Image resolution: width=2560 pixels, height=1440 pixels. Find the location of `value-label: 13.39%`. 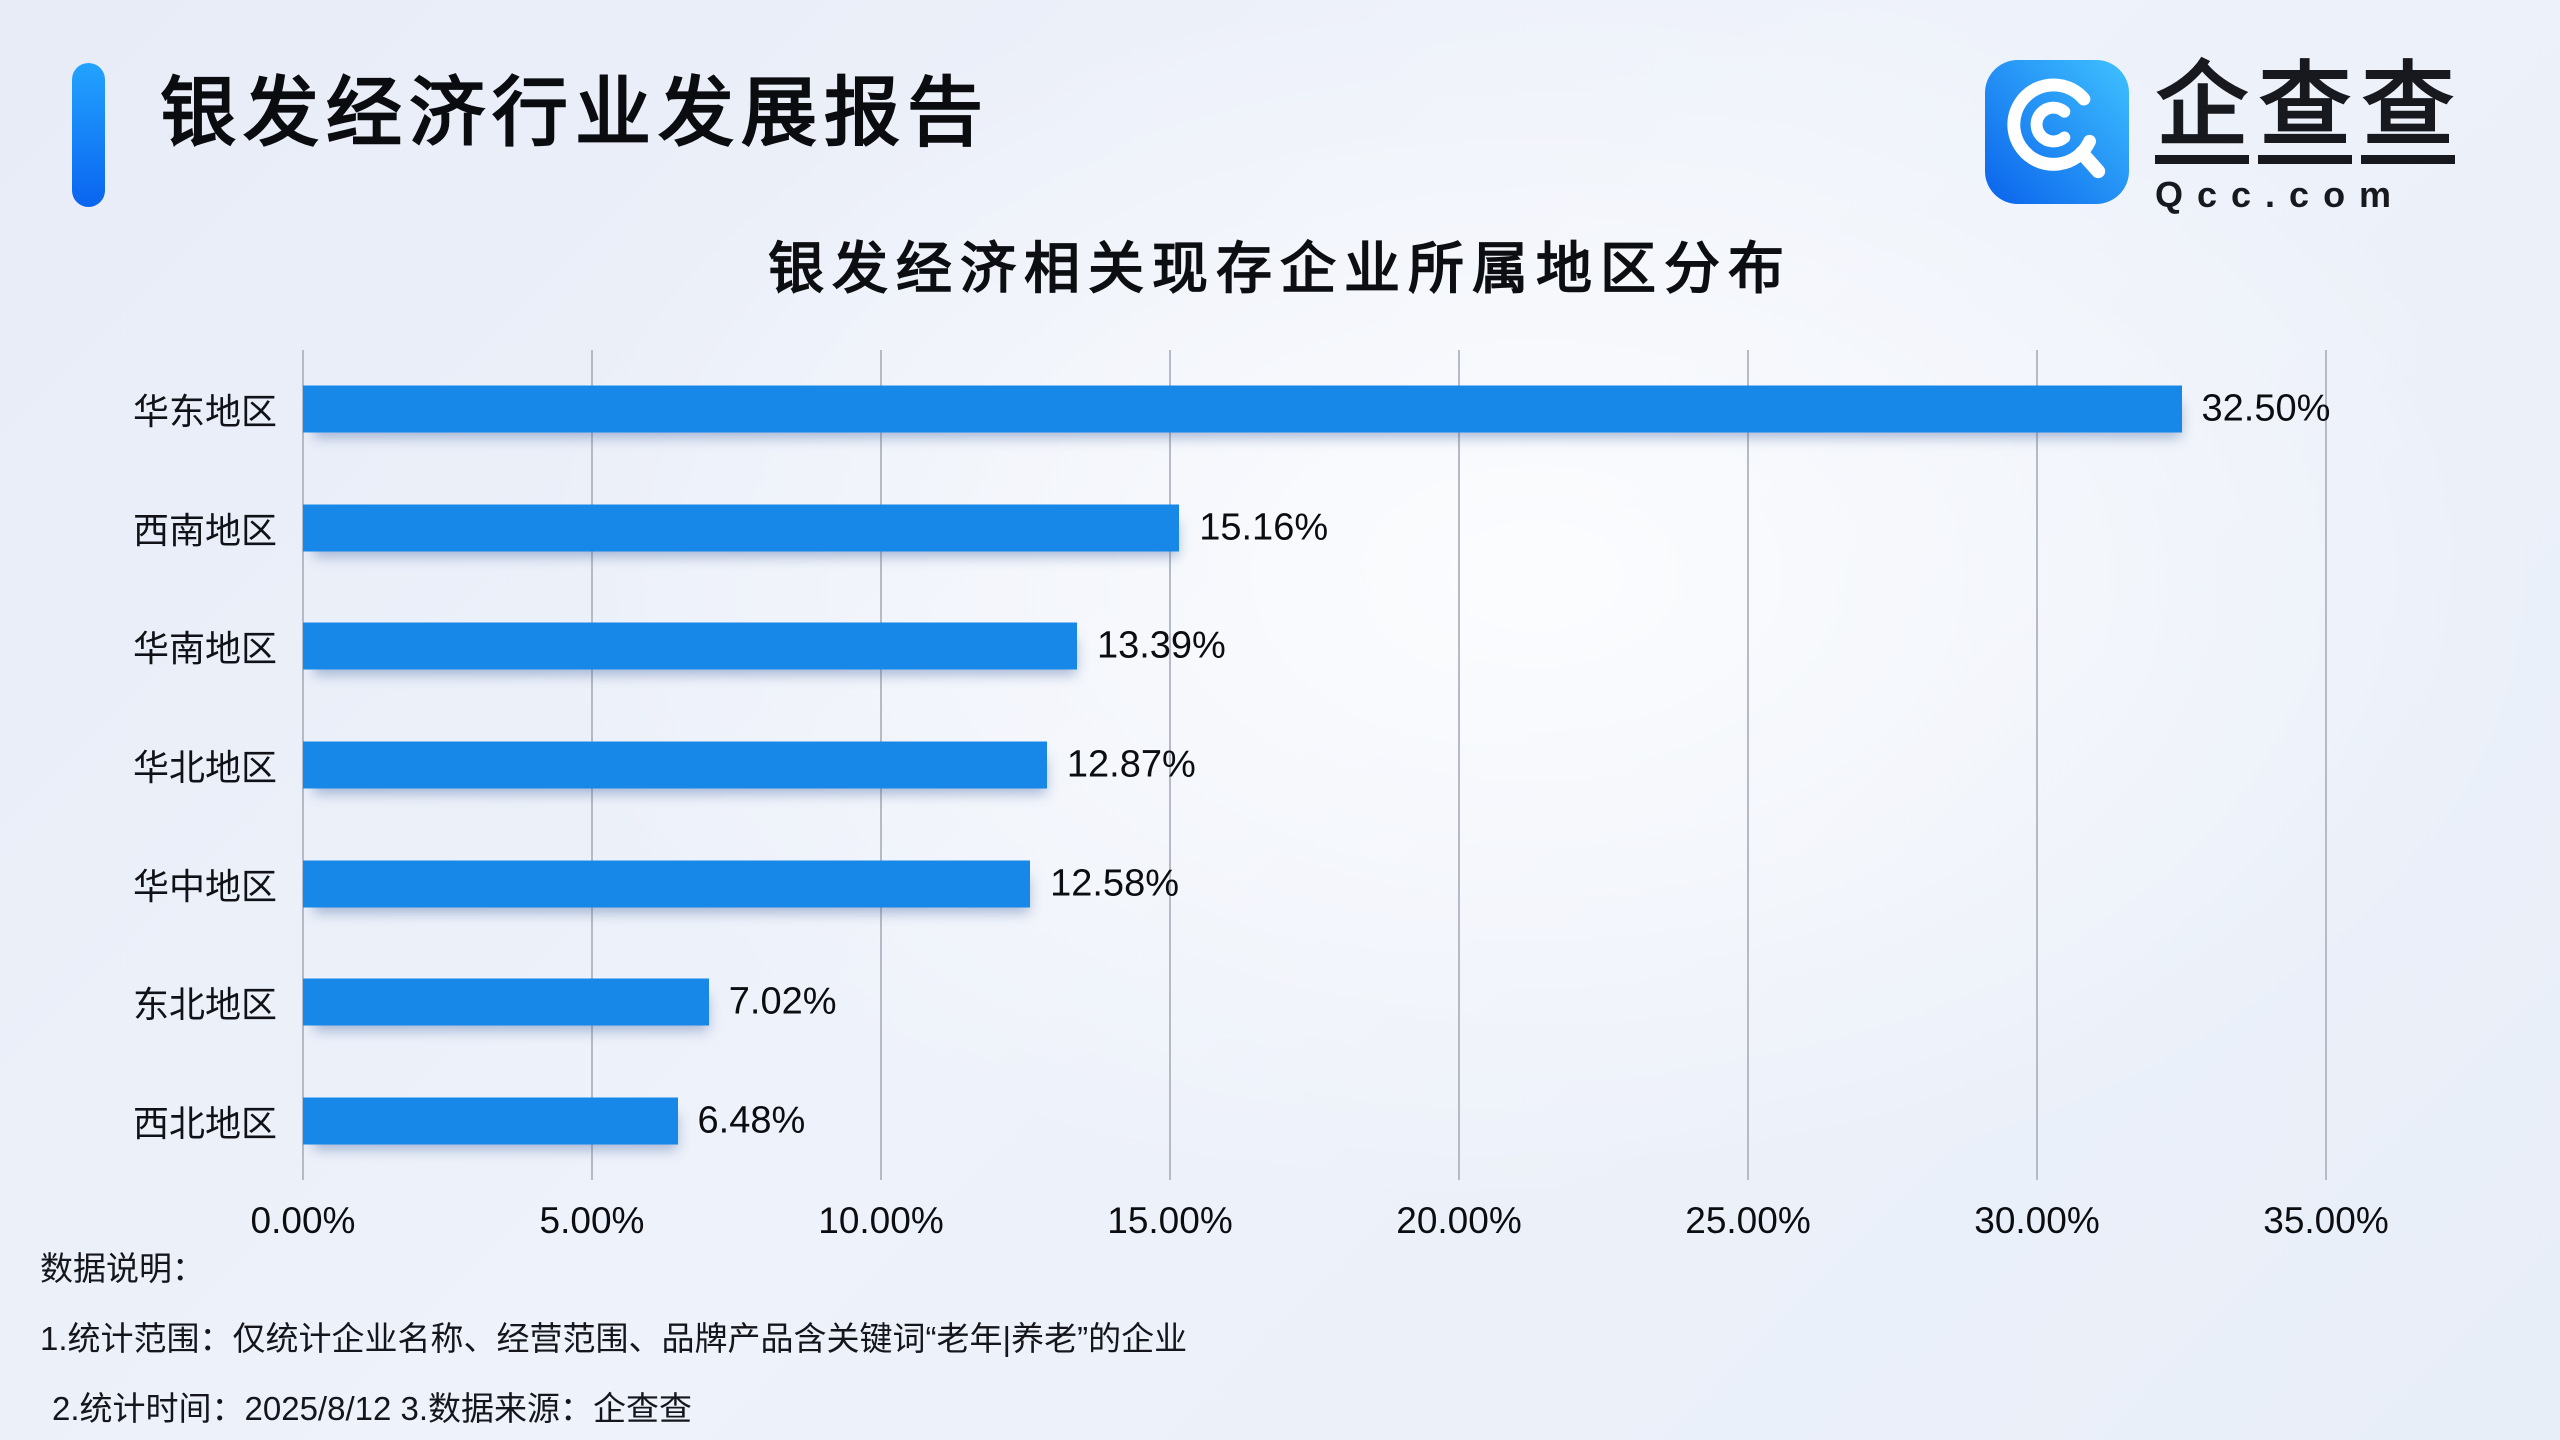

value-label: 13.39% is located at coordinates (1161, 645).